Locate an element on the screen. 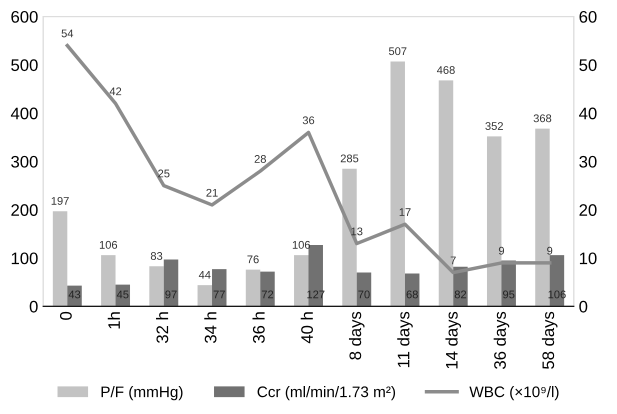 The width and height of the screenshot is (617, 414). x-tick-label: 58 days is located at coordinates (550, 340).